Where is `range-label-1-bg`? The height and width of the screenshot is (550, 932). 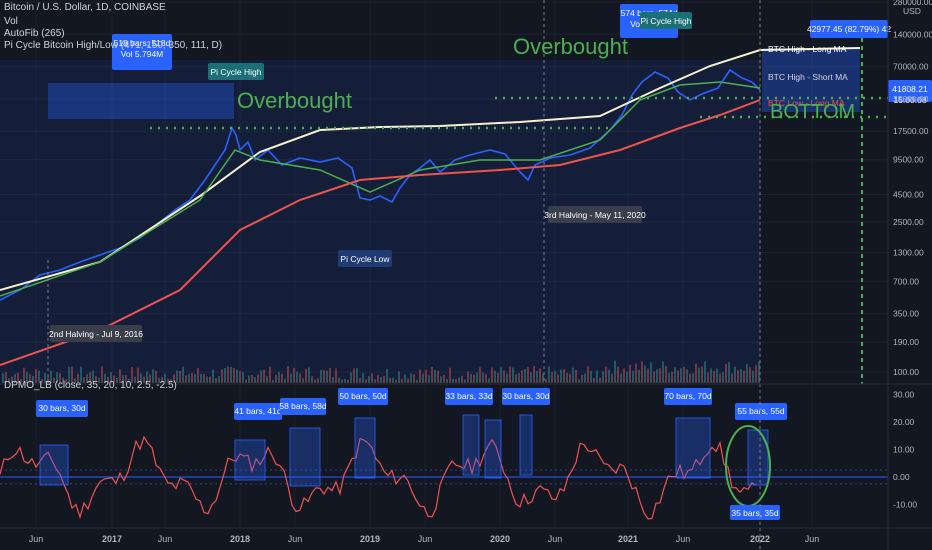 range-label-1-bg is located at coordinates (142, 52).